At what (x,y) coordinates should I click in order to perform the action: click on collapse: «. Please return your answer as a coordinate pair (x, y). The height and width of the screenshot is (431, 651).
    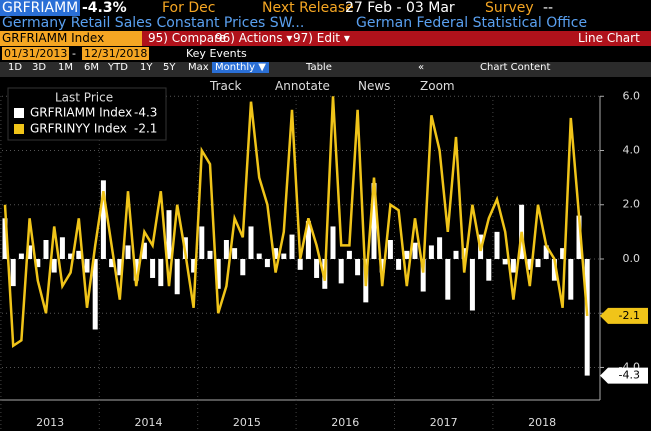
    Looking at the image, I should click on (421, 67).